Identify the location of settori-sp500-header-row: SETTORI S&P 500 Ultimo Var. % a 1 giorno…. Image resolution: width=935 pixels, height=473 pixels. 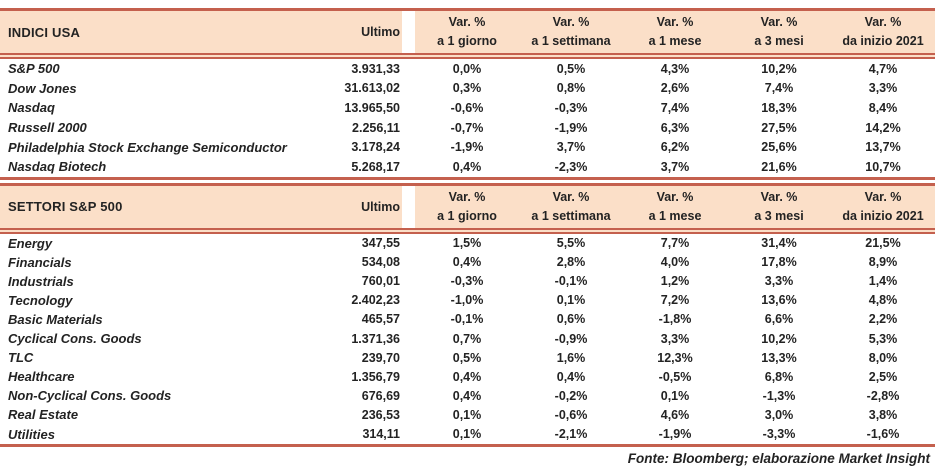
(467, 205).